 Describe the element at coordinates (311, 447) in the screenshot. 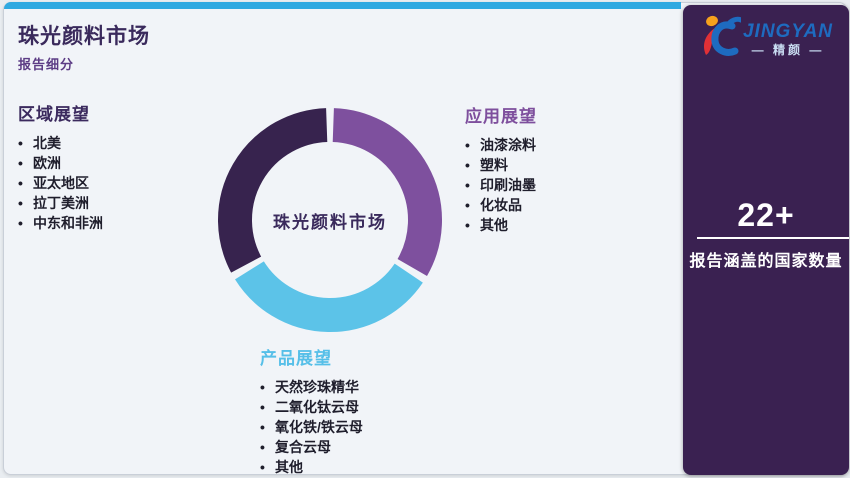

I see `list-item: 复合云母` at that location.